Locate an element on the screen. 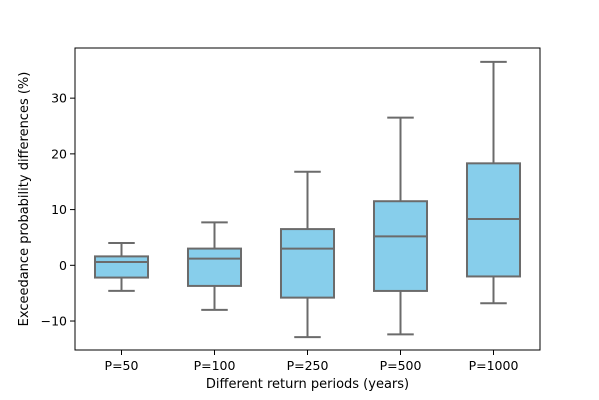  y-axis-label: Exceedance probability differences (%) is located at coordinates (24, 199).